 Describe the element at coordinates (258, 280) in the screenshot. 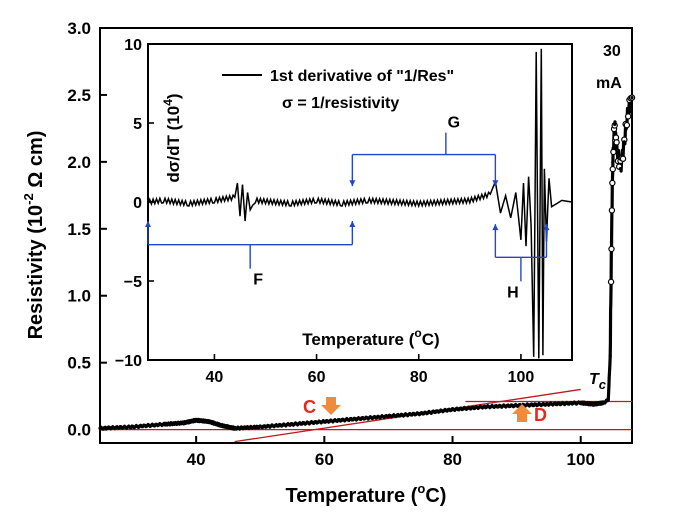

I see `region-label-f: F` at that location.